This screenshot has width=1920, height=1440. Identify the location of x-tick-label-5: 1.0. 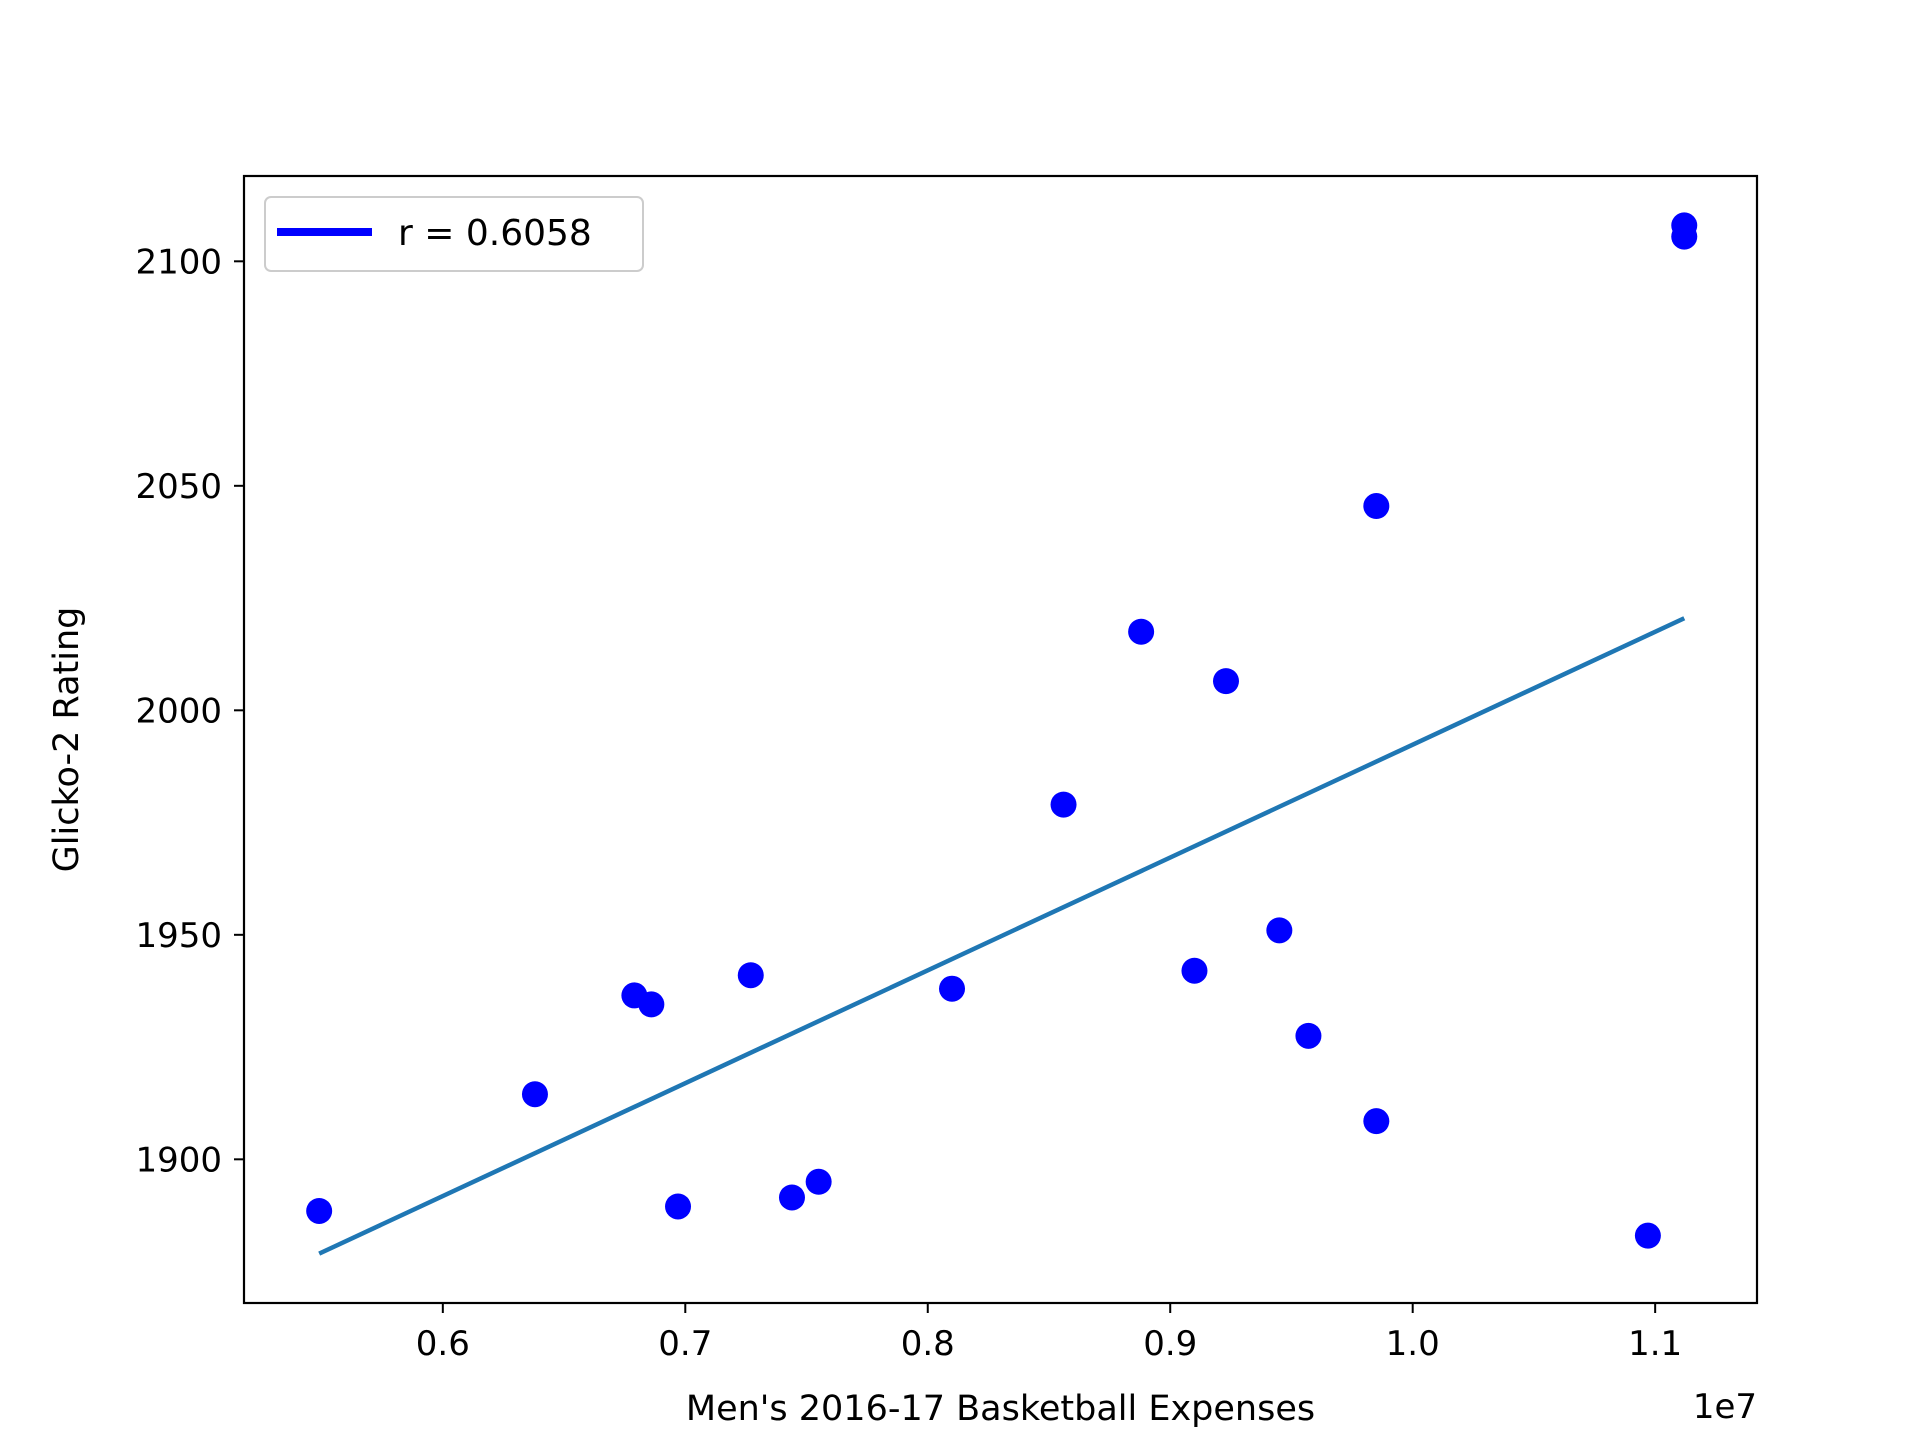
(1413, 1344).